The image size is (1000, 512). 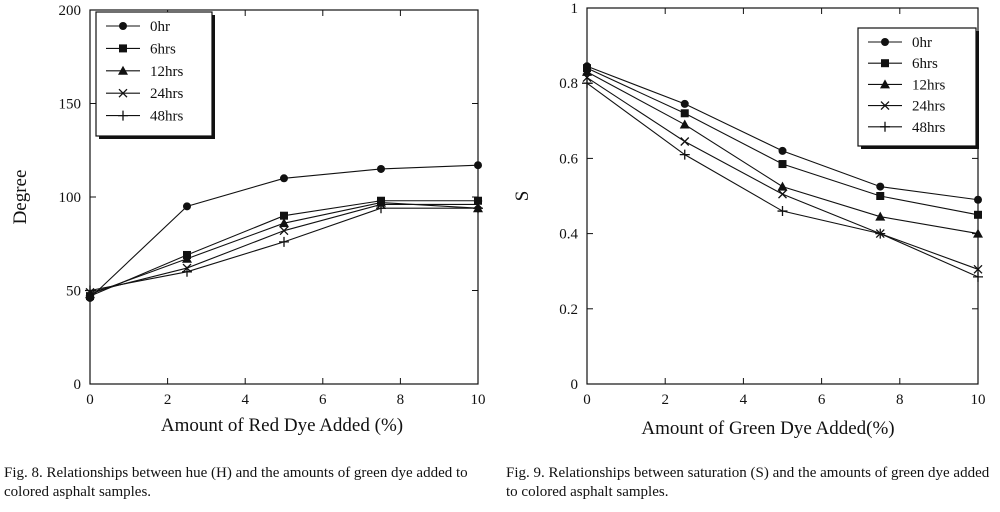 I want to click on y-tick-label: 100, so click(x=70, y=198).